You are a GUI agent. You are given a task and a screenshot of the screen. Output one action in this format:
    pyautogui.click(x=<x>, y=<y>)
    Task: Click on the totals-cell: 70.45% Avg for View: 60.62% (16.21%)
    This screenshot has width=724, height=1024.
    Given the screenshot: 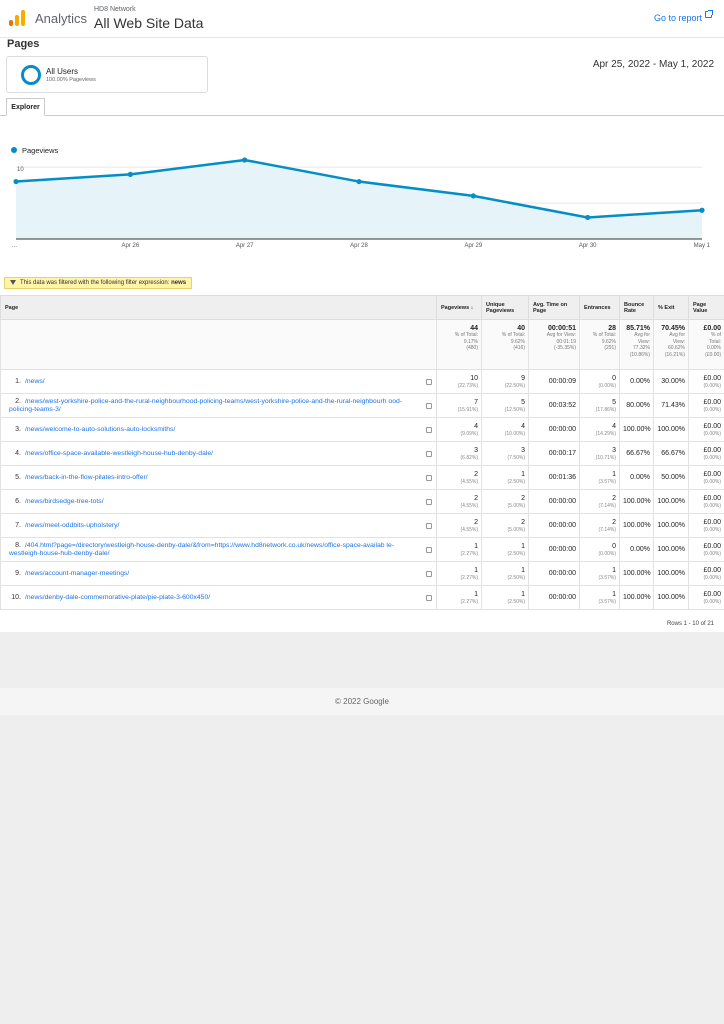 What is the action you would take?
    pyautogui.click(x=671, y=344)
    